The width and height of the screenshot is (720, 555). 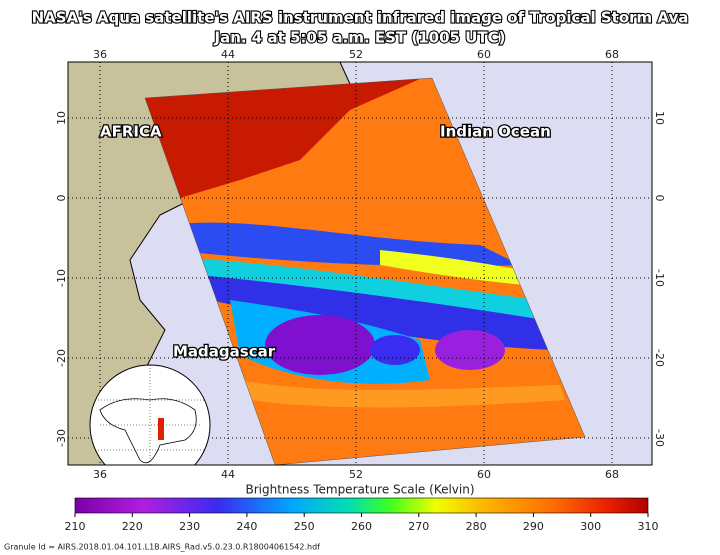 I want to click on colorbar, so click(x=361, y=505).